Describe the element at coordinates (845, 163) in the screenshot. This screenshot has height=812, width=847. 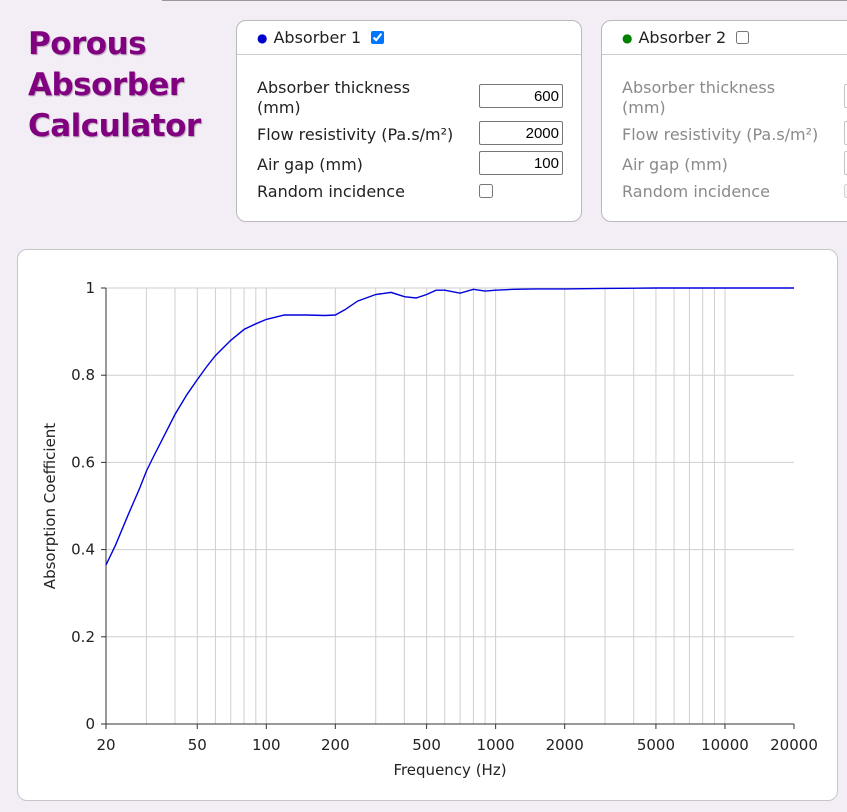
I see `absorber-2-airgap-input` at that location.